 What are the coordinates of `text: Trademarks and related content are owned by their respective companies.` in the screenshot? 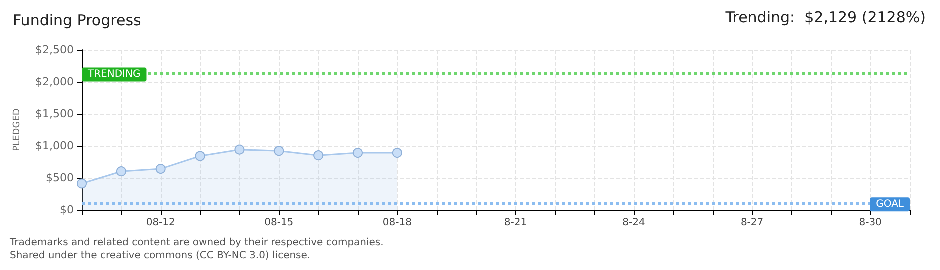 It's located at (196, 243).